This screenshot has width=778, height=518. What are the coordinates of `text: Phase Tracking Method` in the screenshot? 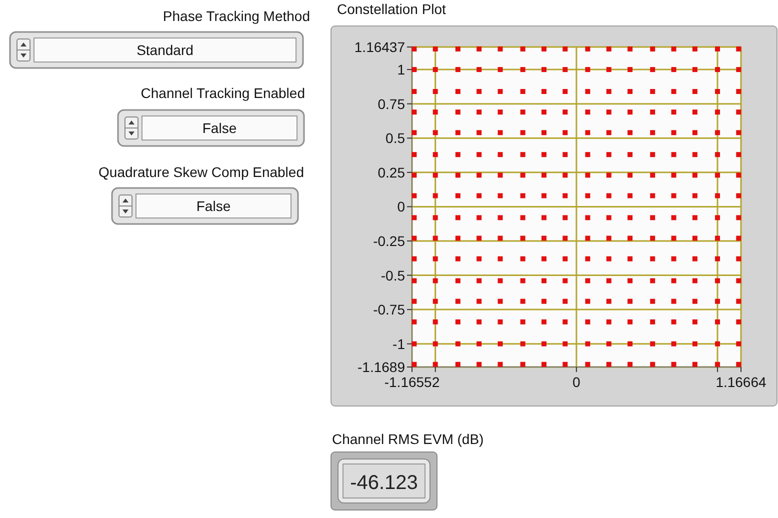 It's located at (236, 16).